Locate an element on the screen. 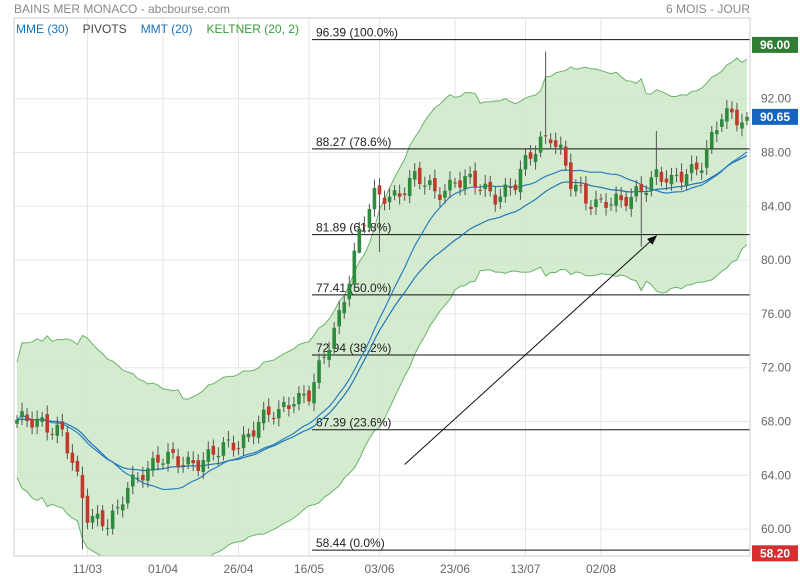  trend-arrow-line is located at coordinates (531, 350).